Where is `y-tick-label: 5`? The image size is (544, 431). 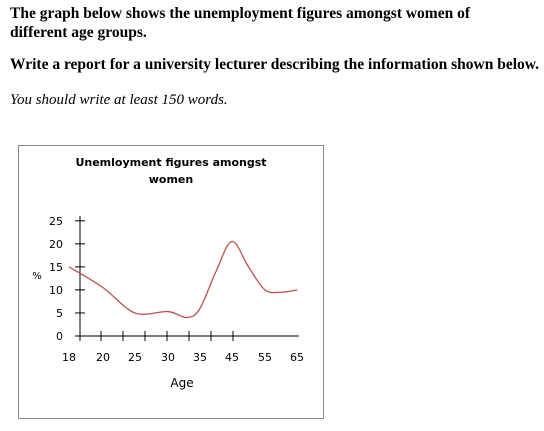
y-tick-label: 5 is located at coordinates (59, 313).